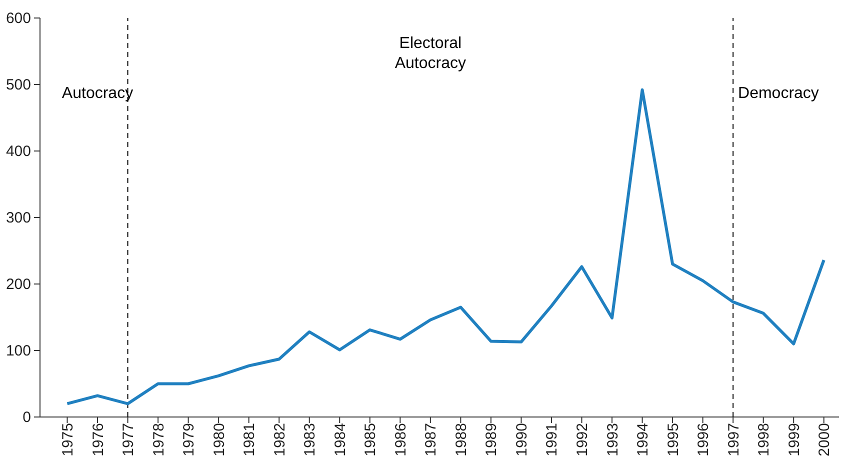 The image size is (841, 466). What do you see at coordinates (703, 439) in the screenshot?
I see `x-tick-label: 1996` at bounding box center [703, 439].